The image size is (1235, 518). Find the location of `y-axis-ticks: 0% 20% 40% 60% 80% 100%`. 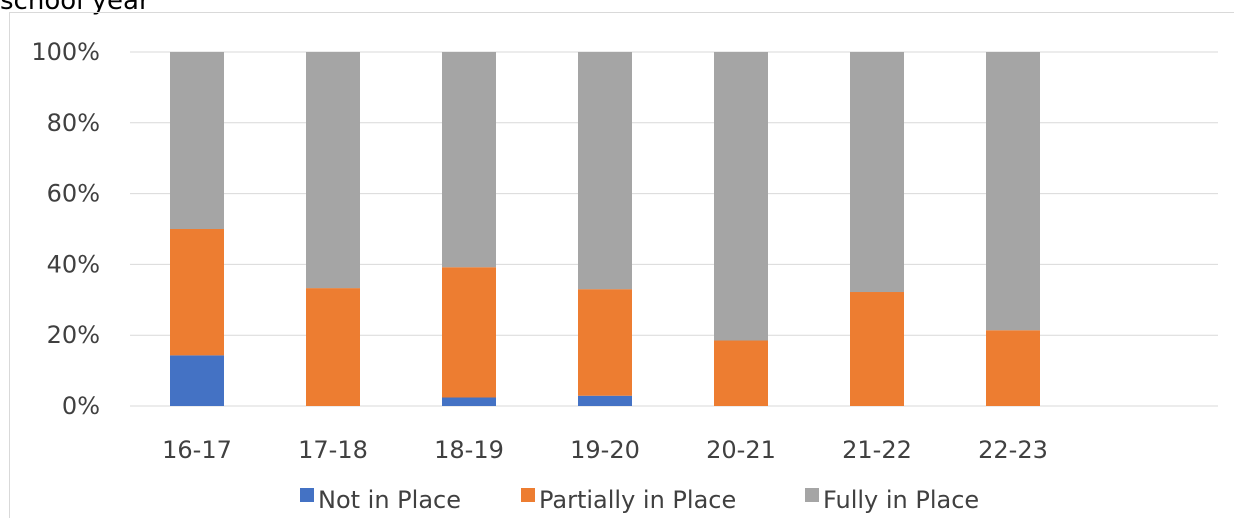

y-axis-ticks: 0% 20% 40% 60% 80% 100% is located at coordinates (65, 229).